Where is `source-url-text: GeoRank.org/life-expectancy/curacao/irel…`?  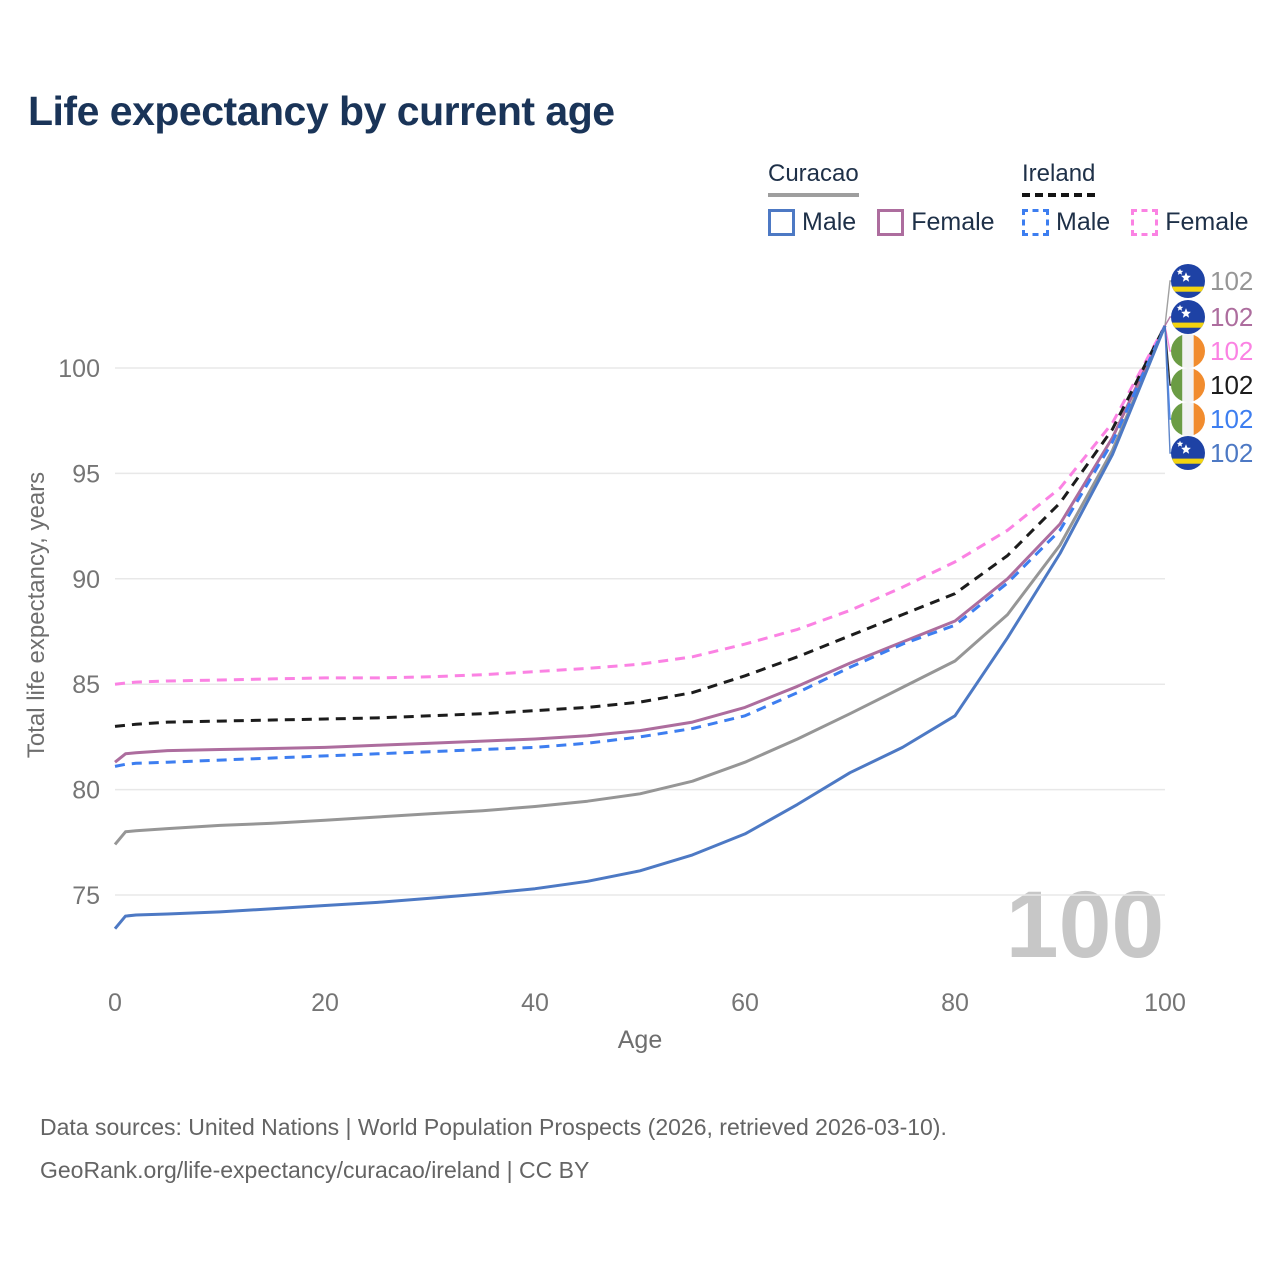
source-url-text: GeoRank.org/life-expectancy/curacao/irel… is located at coordinates (315, 1170).